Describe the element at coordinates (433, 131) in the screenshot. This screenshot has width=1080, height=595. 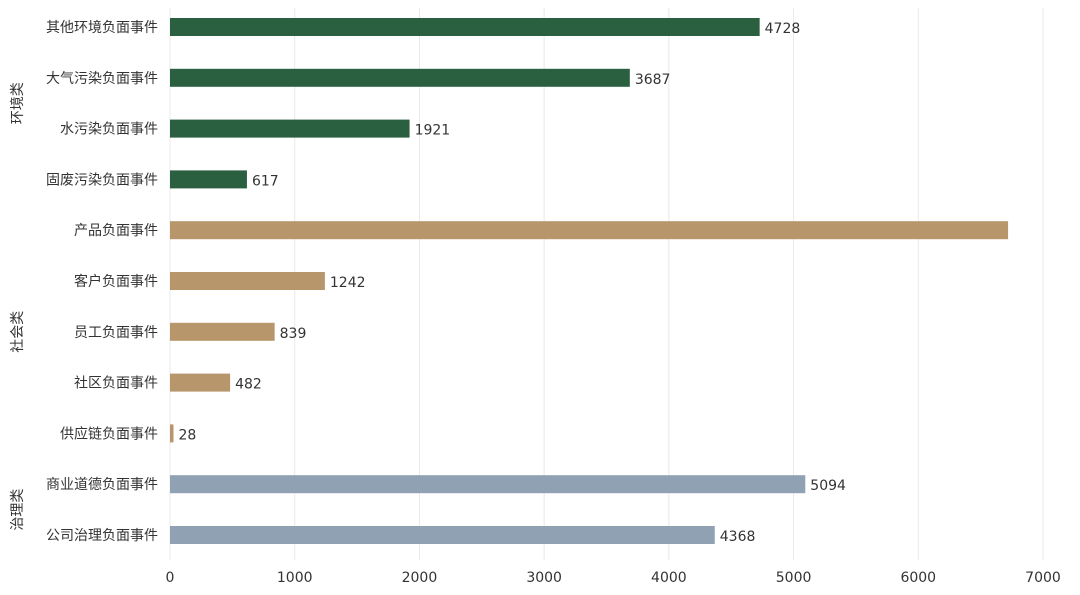
I see `data-label: 1921` at that location.